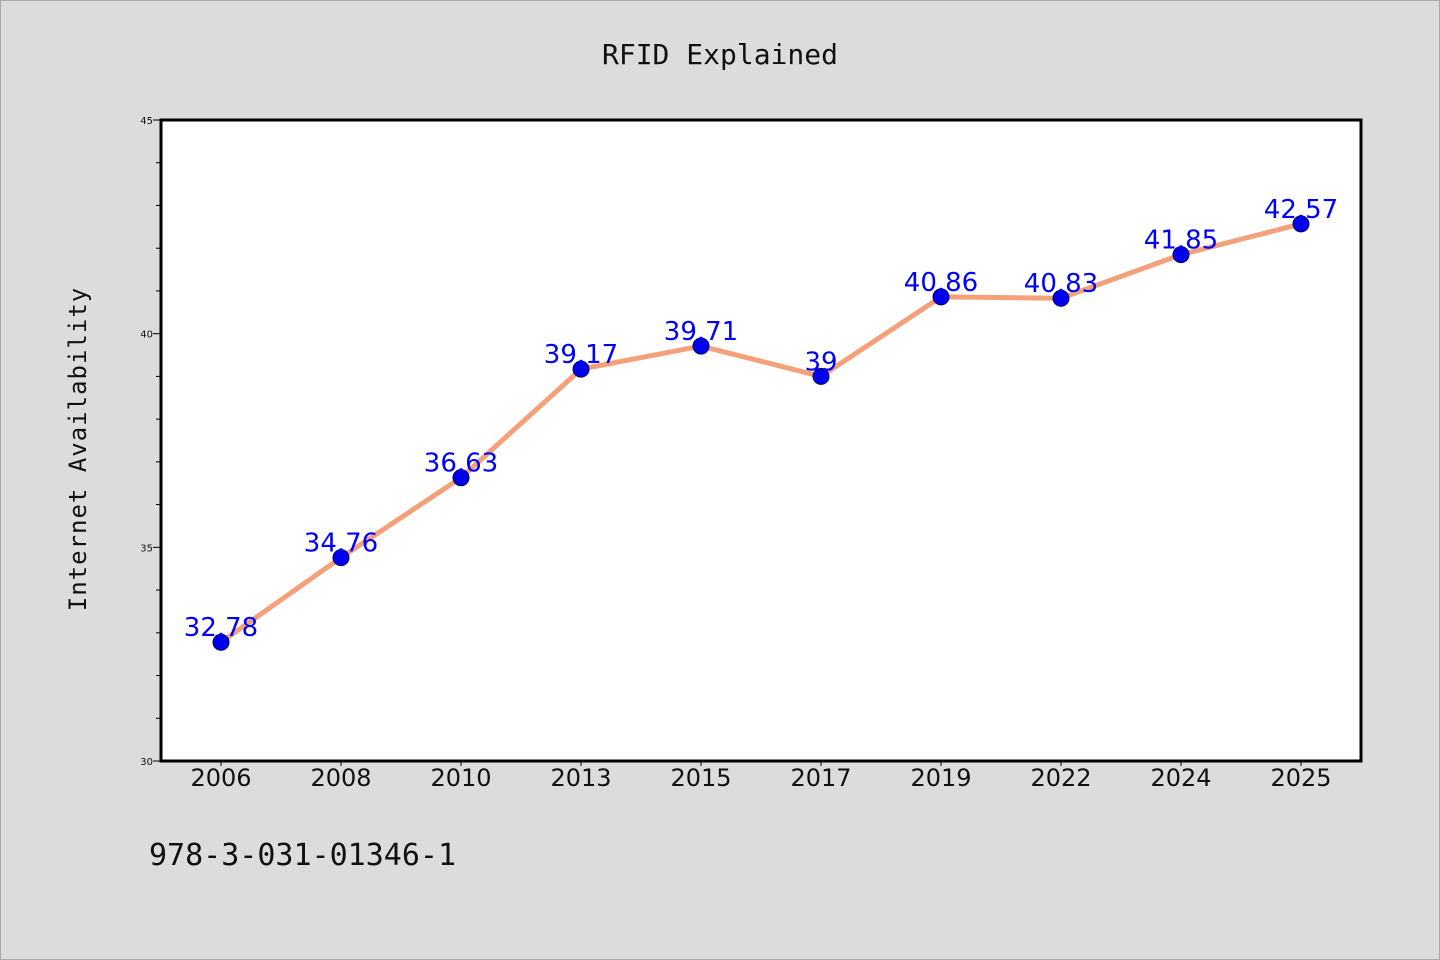  What do you see at coordinates (820, 778) in the screenshot?
I see `x-tick-label: 2017` at bounding box center [820, 778].